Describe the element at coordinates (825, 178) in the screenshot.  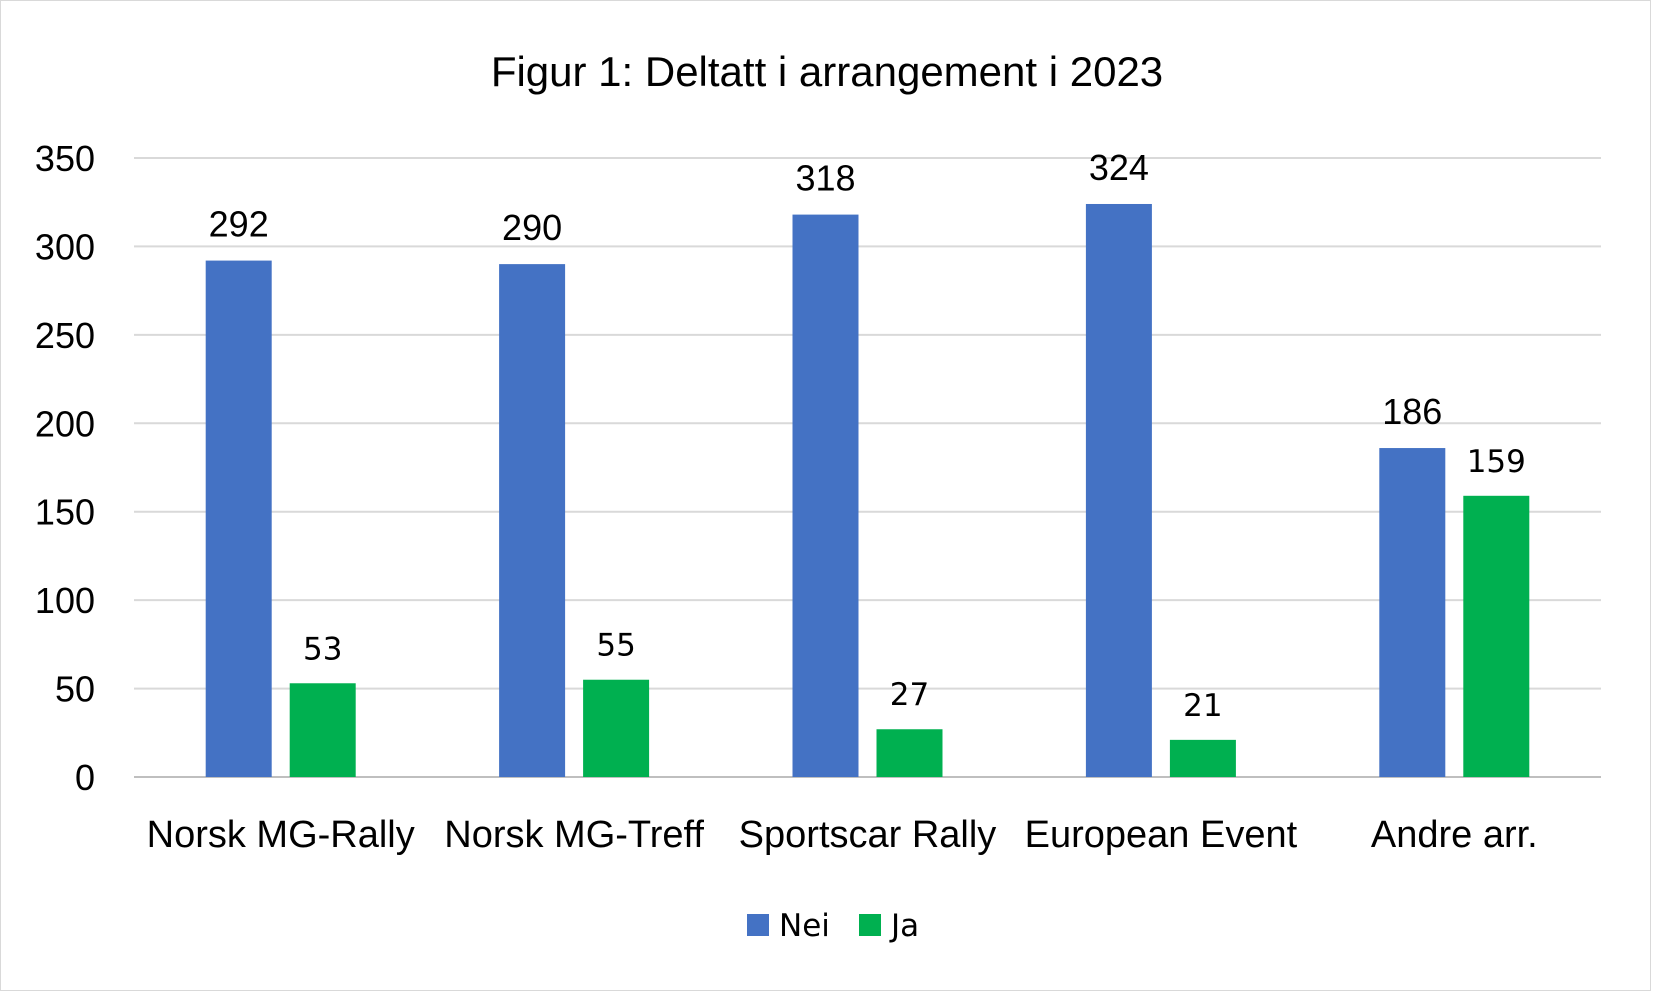
I see `data-label-nei-2: 318` at that location.